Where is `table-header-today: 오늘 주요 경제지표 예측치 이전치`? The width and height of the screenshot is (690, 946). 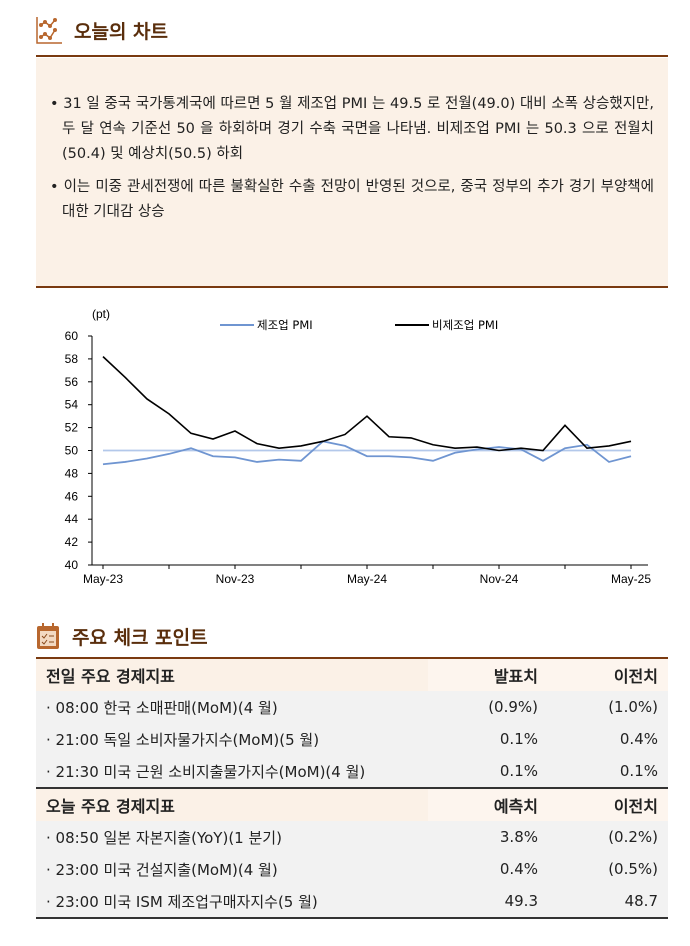 table-header-today: 오늘 주요 경제지표 예측치 이전치 is located at coordinates (352, 804).